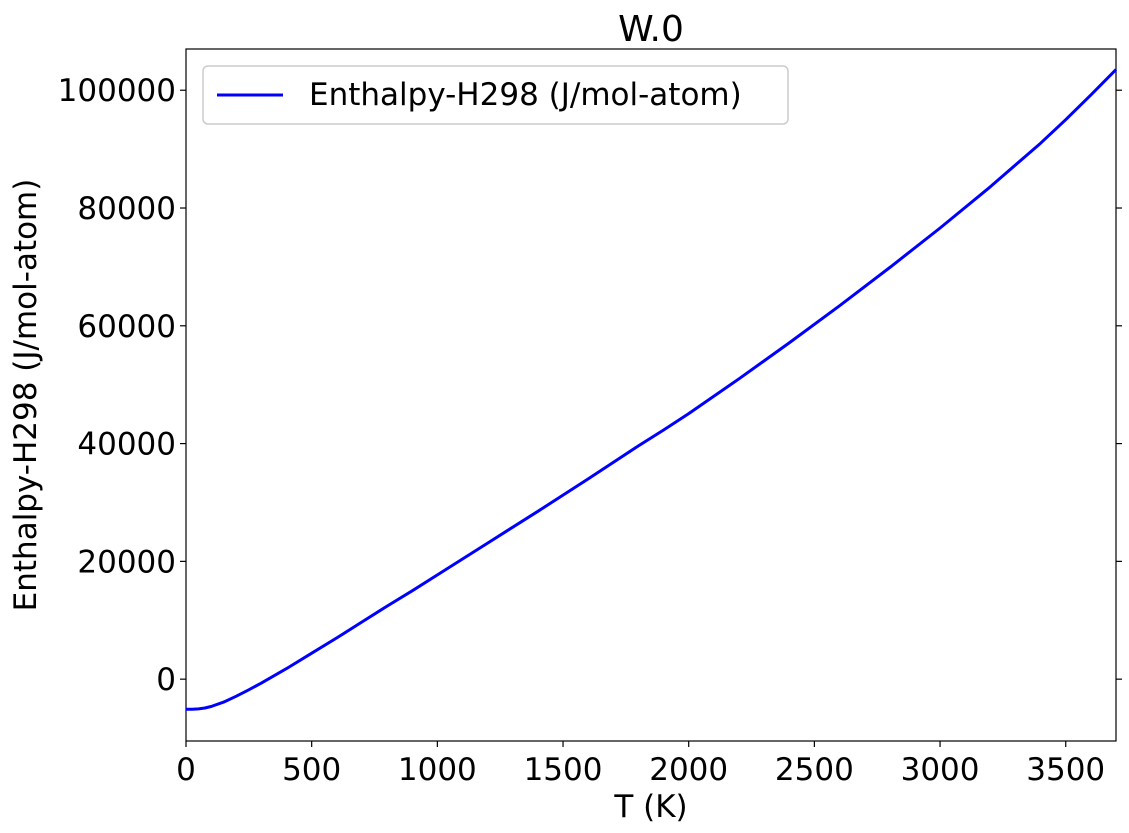  I want to click on y-tick-label: 0, so click(166, 680).